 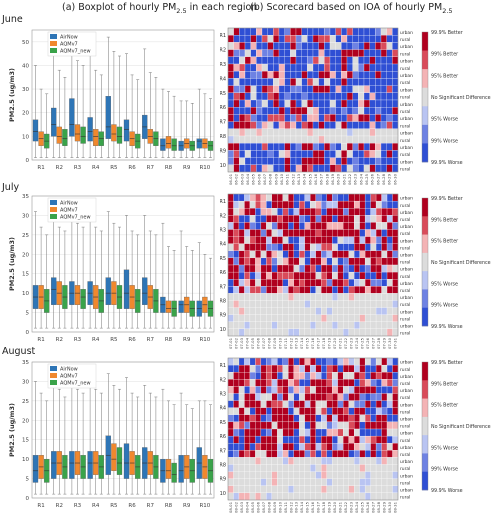 What do you see at coordinates (187, 168) in the screenshot?
I see `x-tick-label: R9` at bounding box center [187, 168].